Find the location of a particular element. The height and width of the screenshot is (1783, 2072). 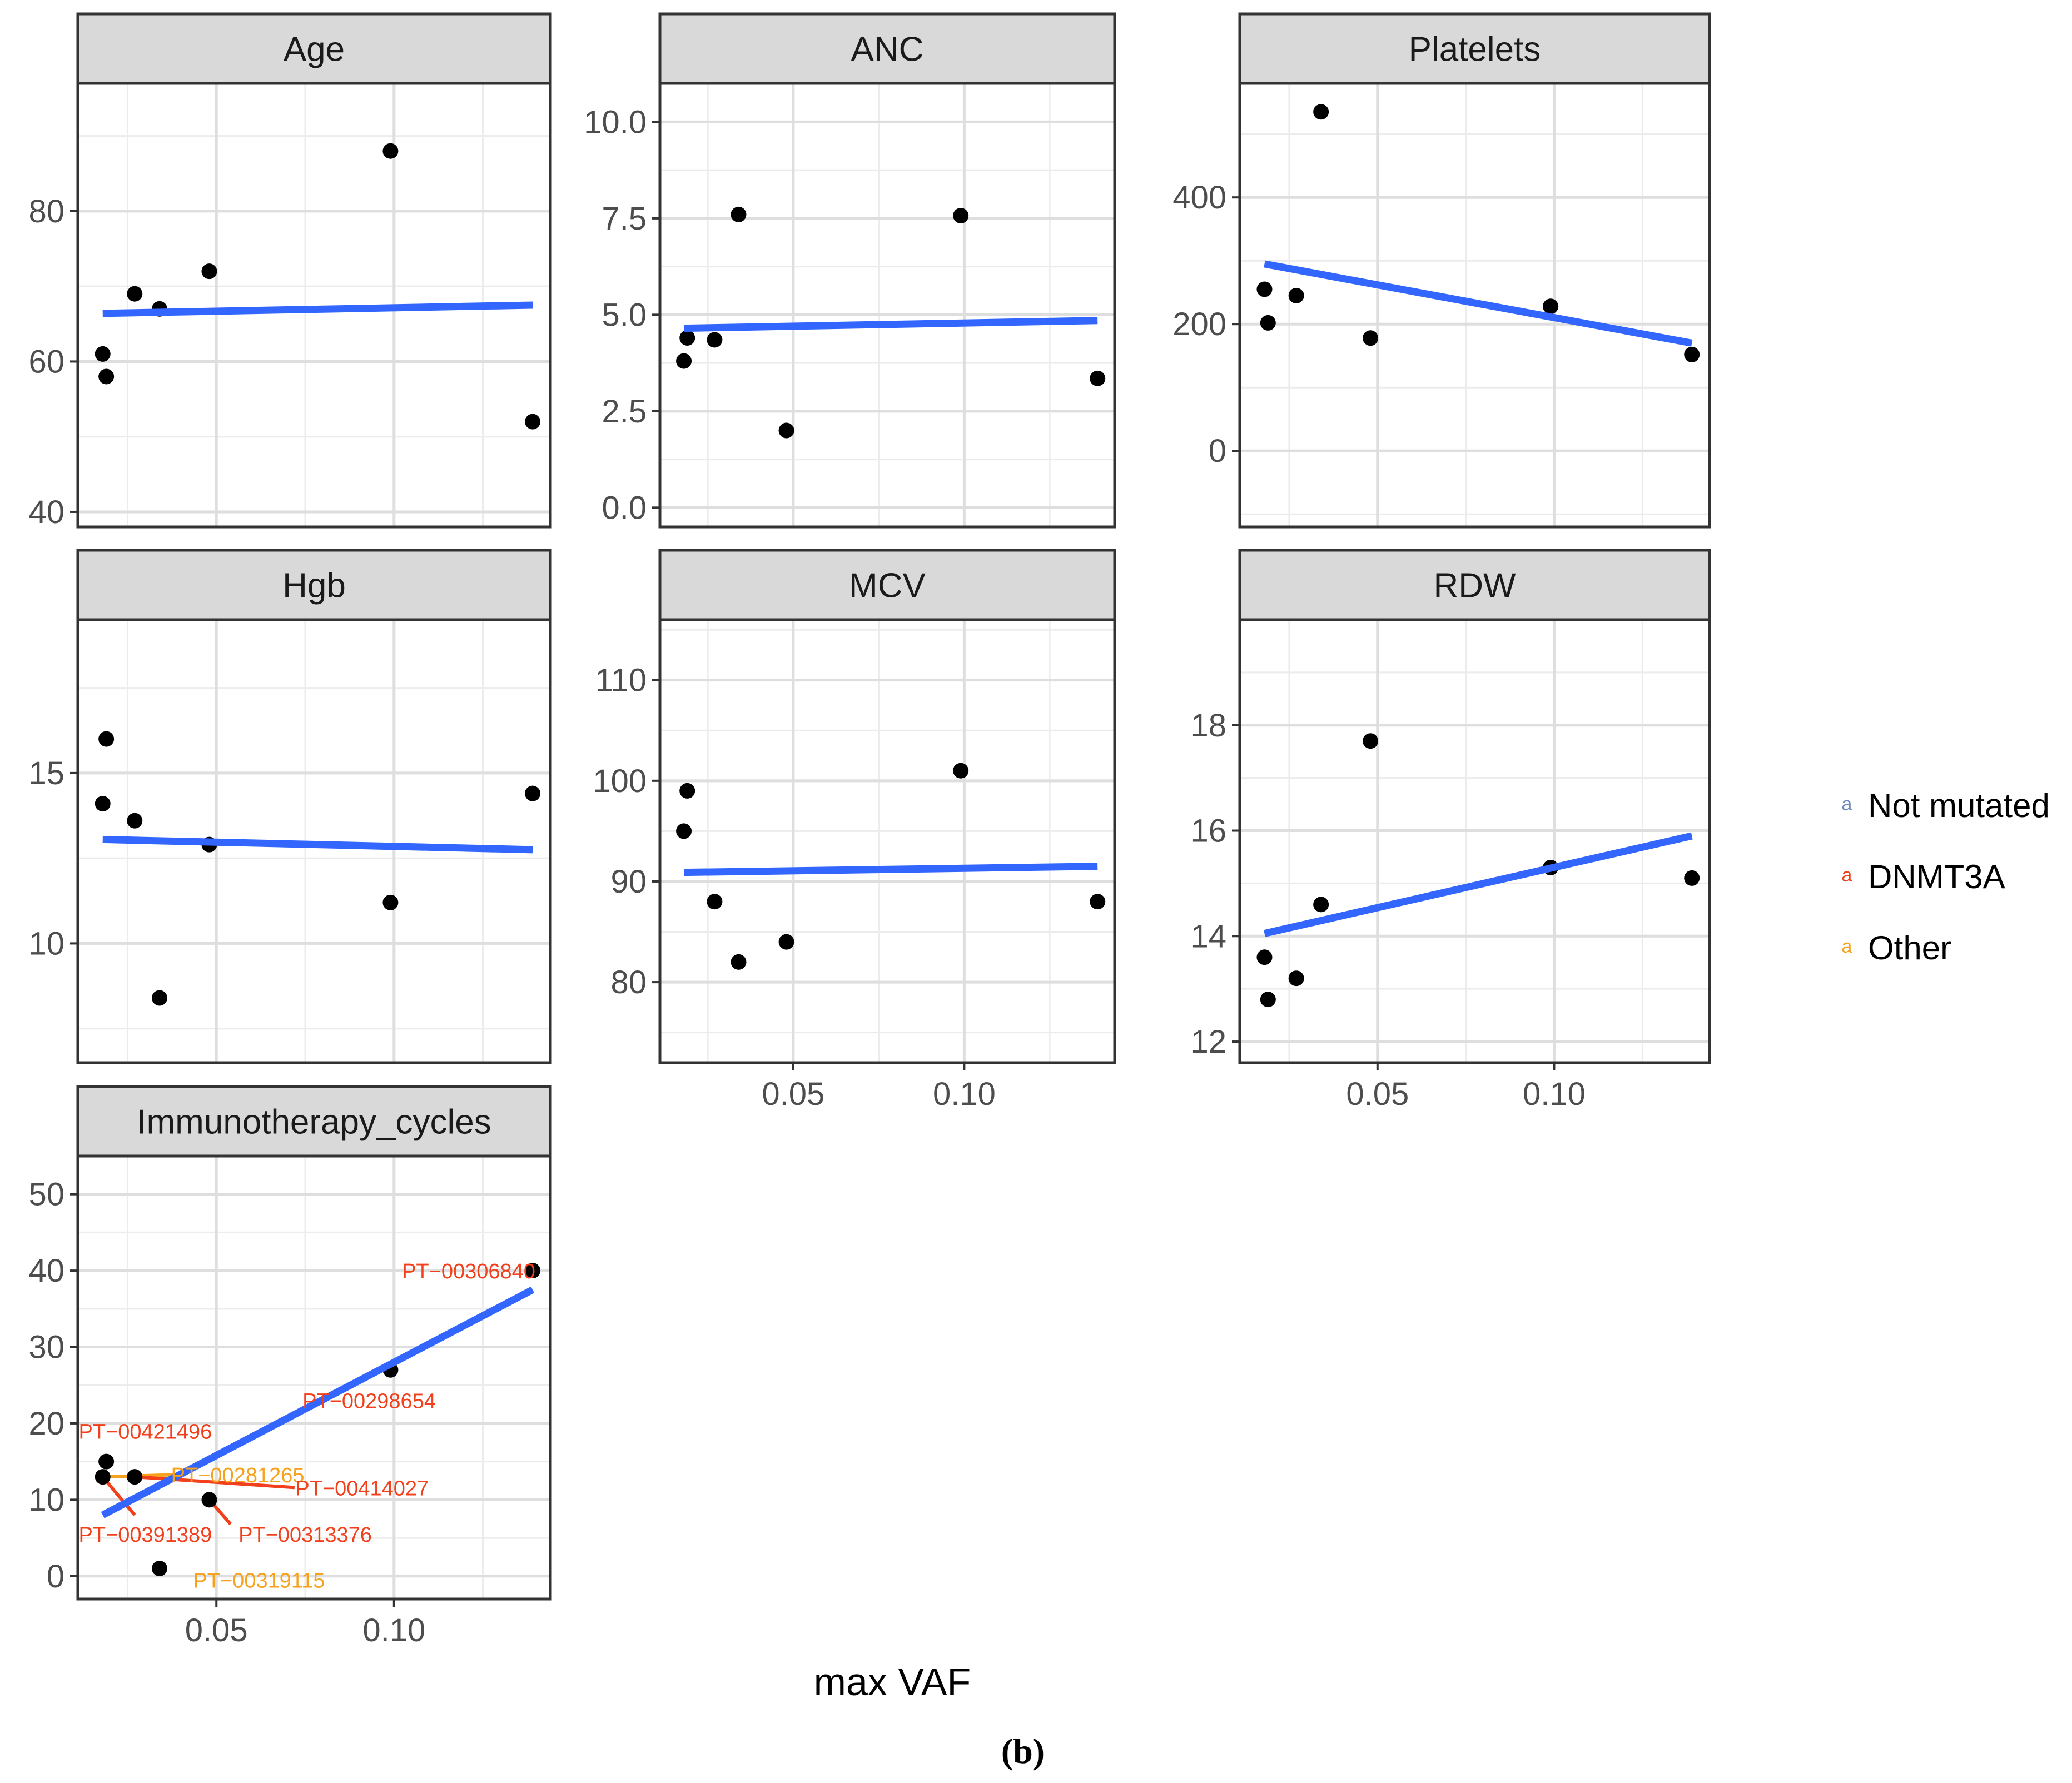

legend: a Not mutated a DNMT3A a Other is located at coordinates (1946, 877).